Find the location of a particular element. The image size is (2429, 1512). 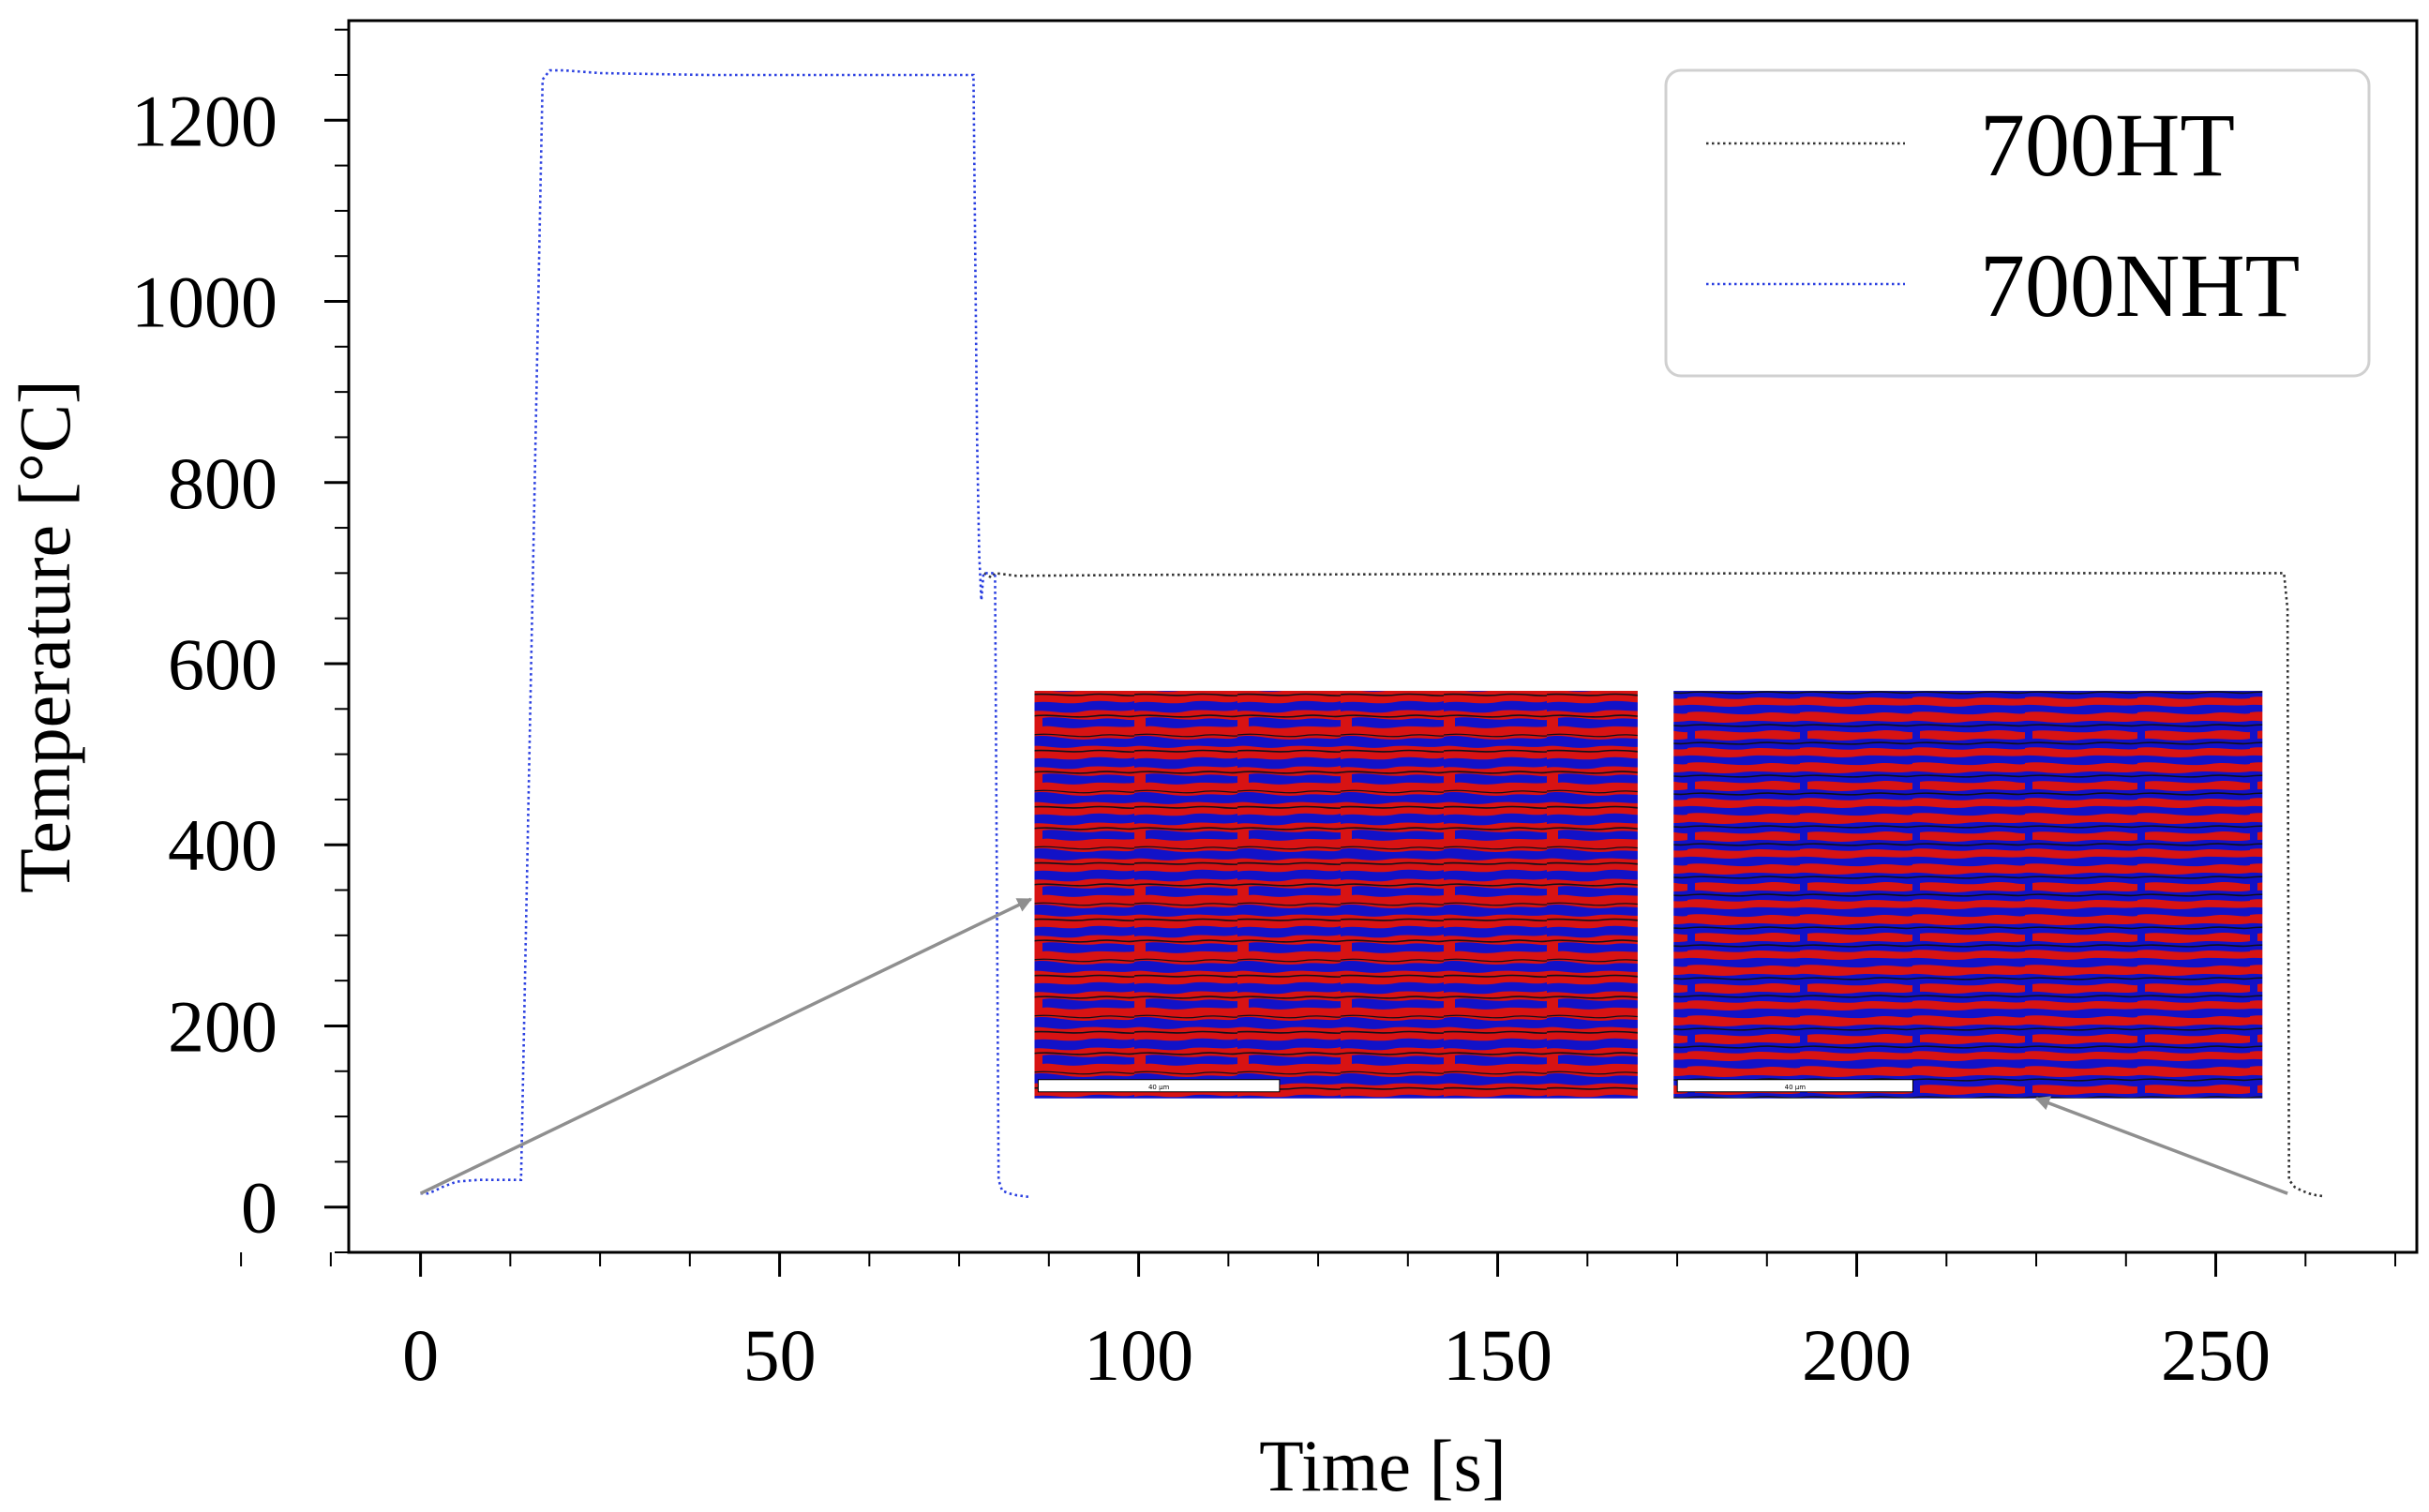

x-tick-label: 150 is located at coordinates (1498, 1355).